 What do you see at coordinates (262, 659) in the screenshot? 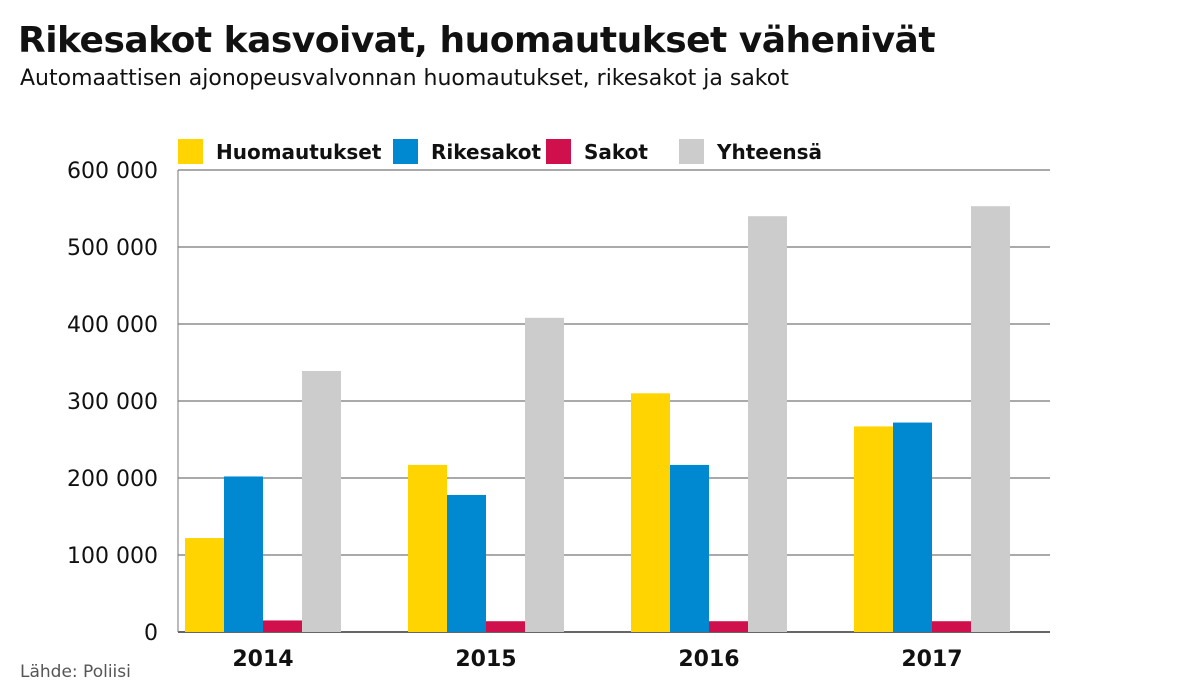
I see `x-tick-label: 2014` at bounding box center [262, 659].